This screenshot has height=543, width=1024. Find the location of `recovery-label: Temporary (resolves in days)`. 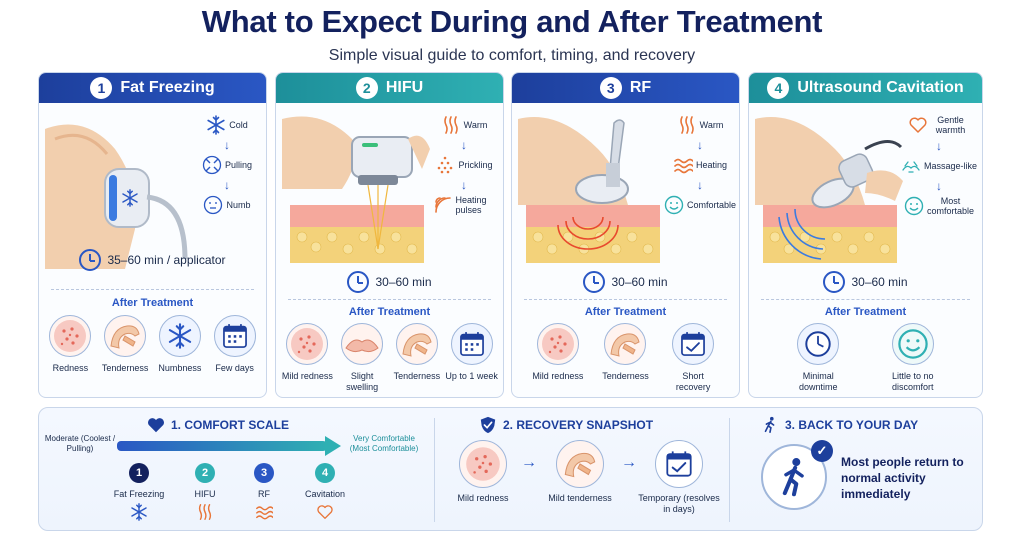

recovery-label: Temporary (resolves in days) is located at coordinates (679, 503).